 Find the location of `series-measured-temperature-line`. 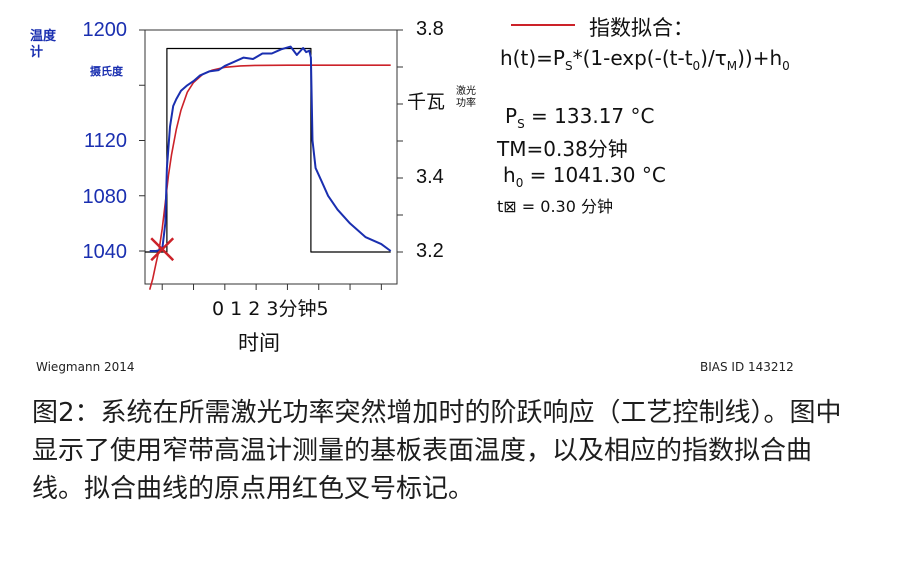

series-measured-temperature-line is located at coordinates (270, 148).